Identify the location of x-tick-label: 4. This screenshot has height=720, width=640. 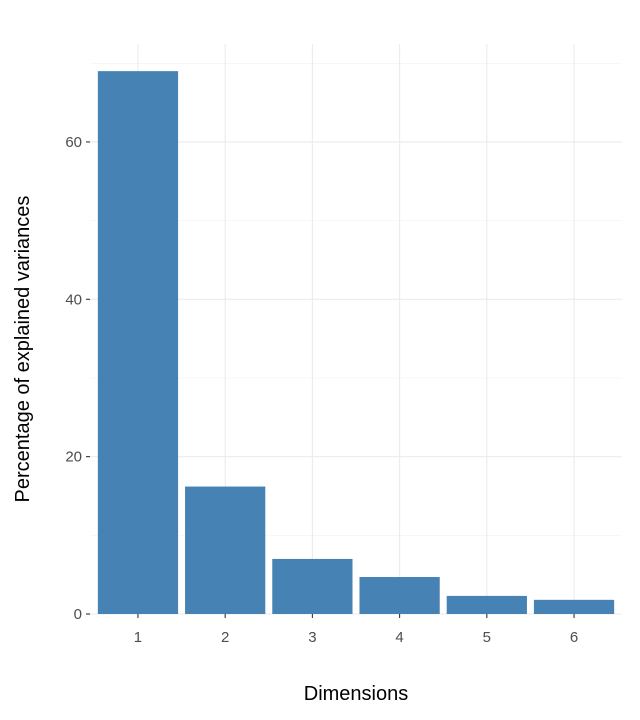
(399, 637).